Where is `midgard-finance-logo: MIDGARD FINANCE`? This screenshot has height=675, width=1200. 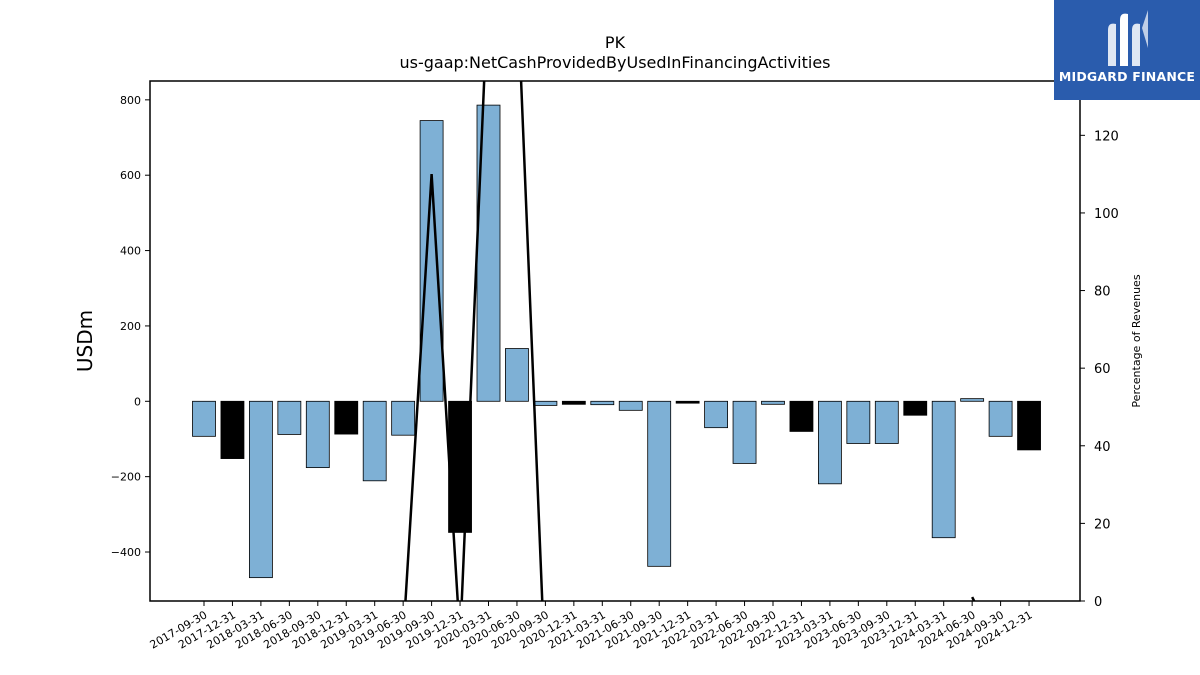 midgard-finance-logo: MIDGARD FINANCE is located at coordinates (1127, 50).